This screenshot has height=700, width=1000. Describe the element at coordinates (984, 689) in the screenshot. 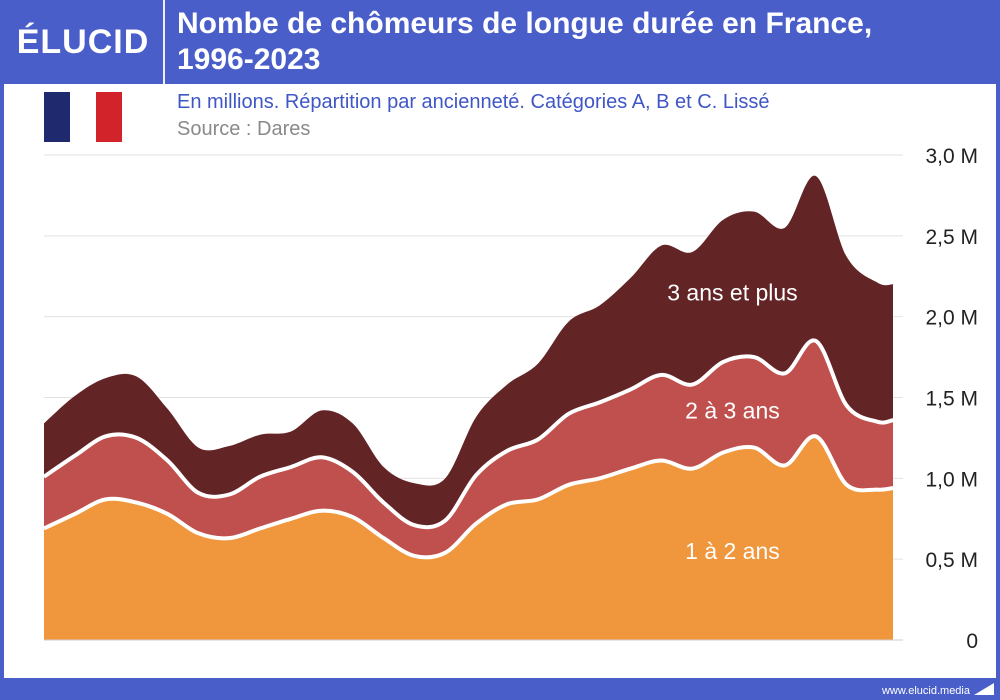

I see `elucid-mark-icon` at that location.